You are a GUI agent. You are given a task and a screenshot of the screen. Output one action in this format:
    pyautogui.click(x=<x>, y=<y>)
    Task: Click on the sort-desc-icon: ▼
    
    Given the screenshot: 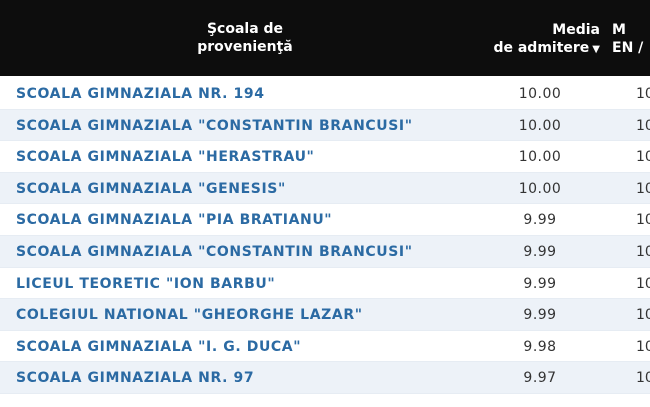 What is the action you would take?
    pyautogui.click(x=596, y=49)
    